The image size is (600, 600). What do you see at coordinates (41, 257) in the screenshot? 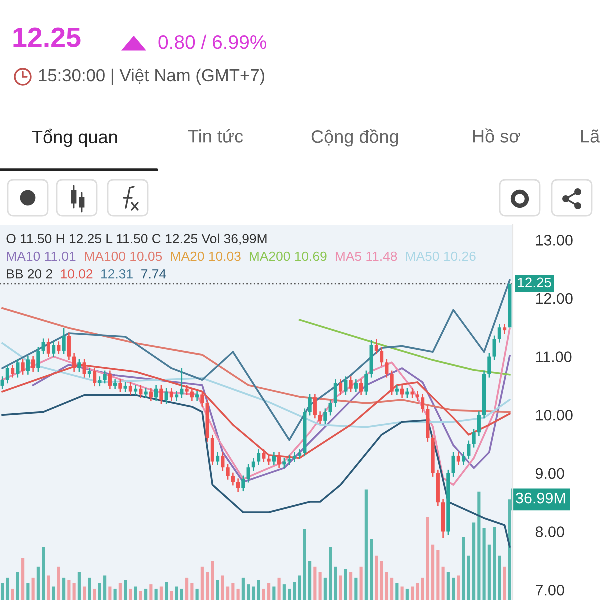
I see `text: MA10 11.01` at bounding box center [41, 257].